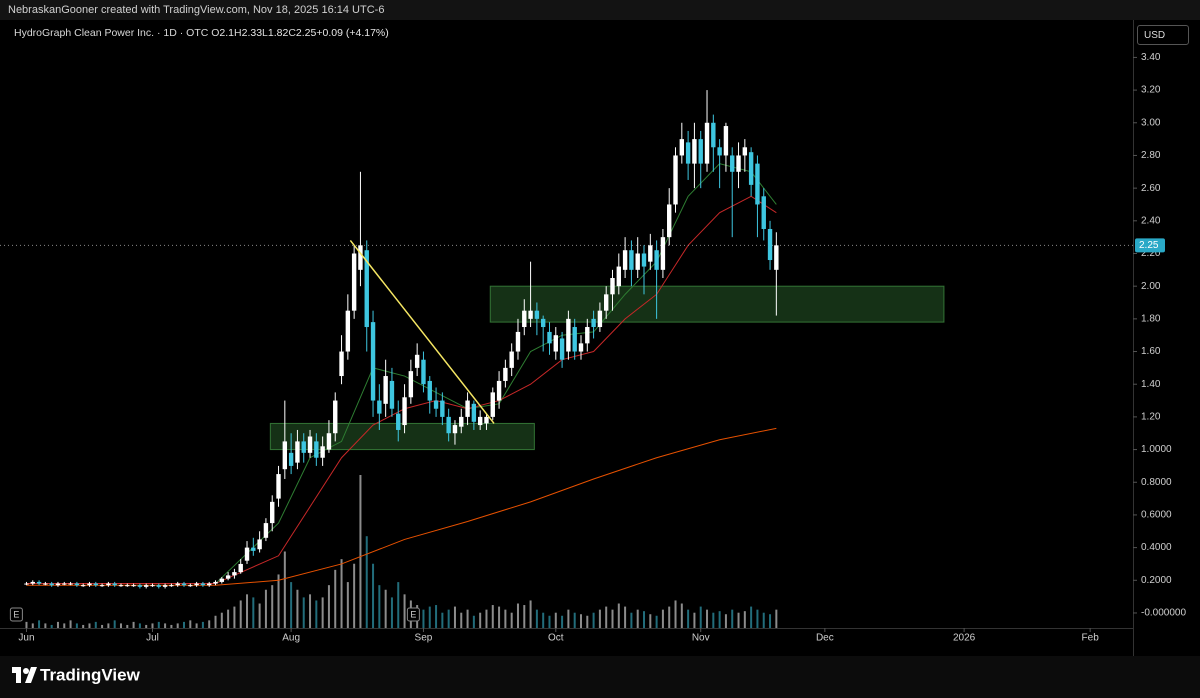 The image size is (1200, 698). What do you see at coordinates (152, 638) in the screenshot?
I see `x-tick-label: Jul` at bounding box center [152, 638].